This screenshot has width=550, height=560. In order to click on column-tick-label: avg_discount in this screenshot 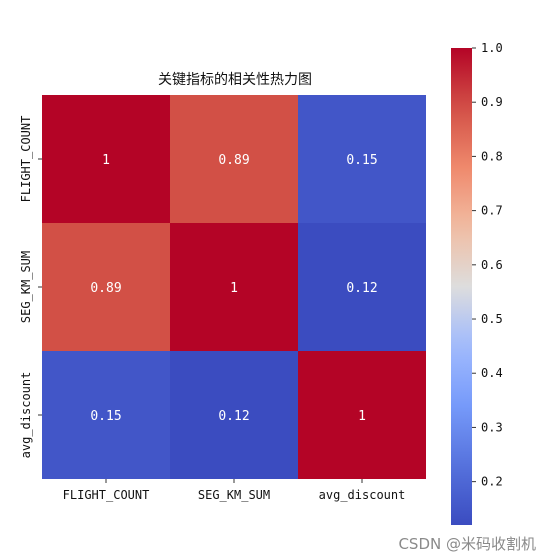, I will do `click(362, 495)`.